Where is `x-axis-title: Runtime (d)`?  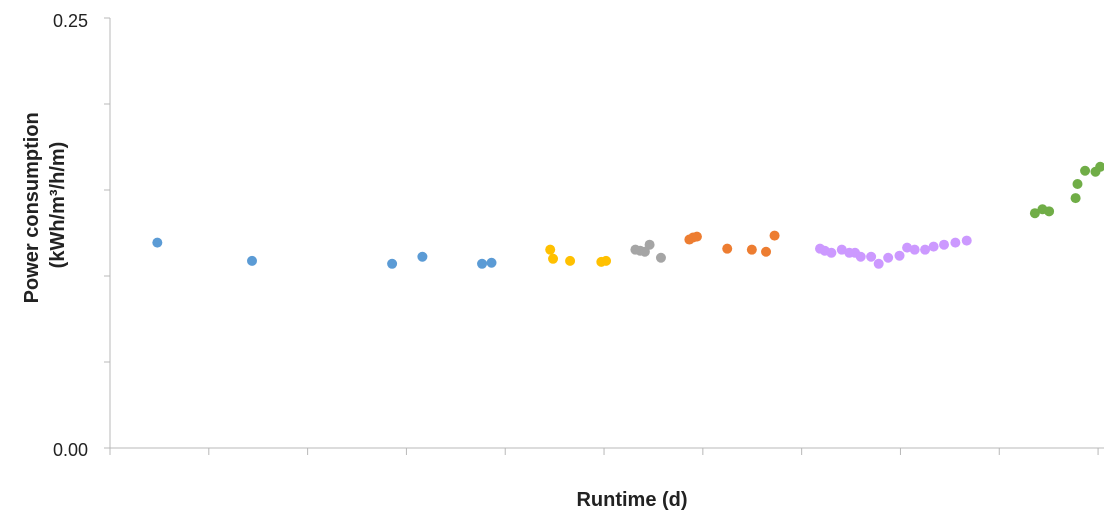
x-axis-title: Runtime (d) is located at coordinates (631, 500).